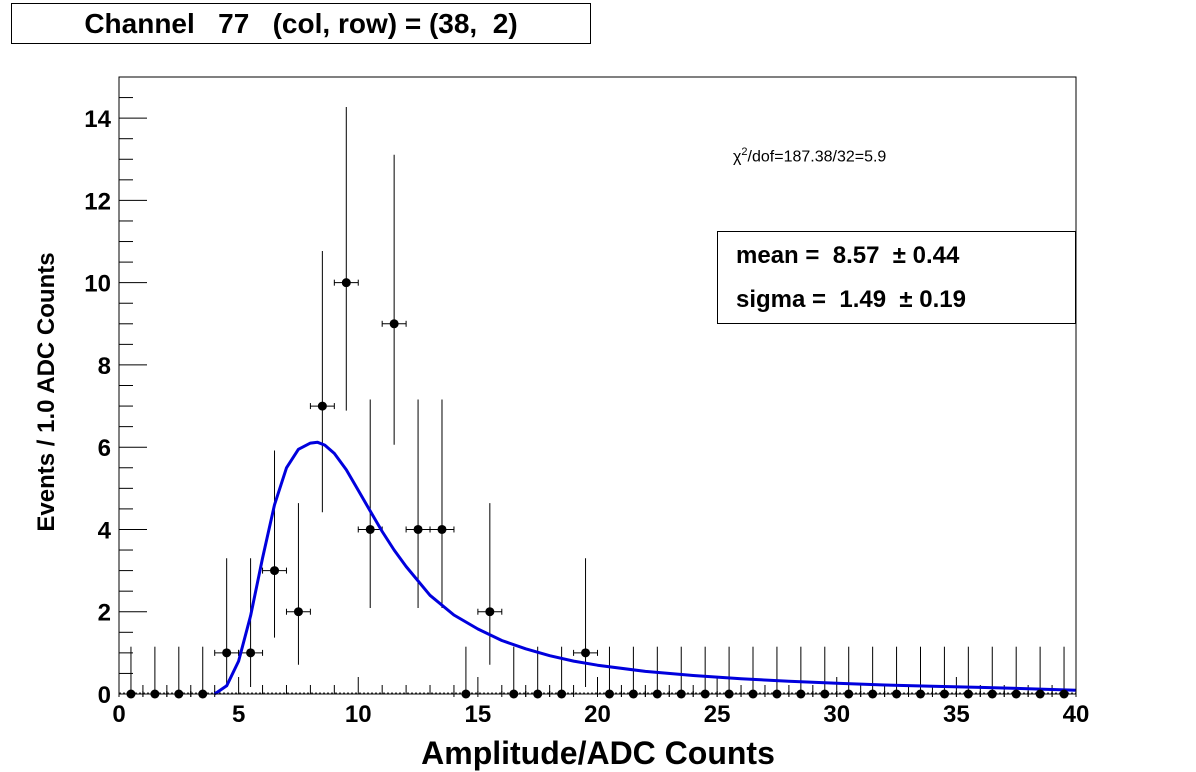 The image size is (1196, 772). I want to click on y-tick-label: 14, so click(97, 119).